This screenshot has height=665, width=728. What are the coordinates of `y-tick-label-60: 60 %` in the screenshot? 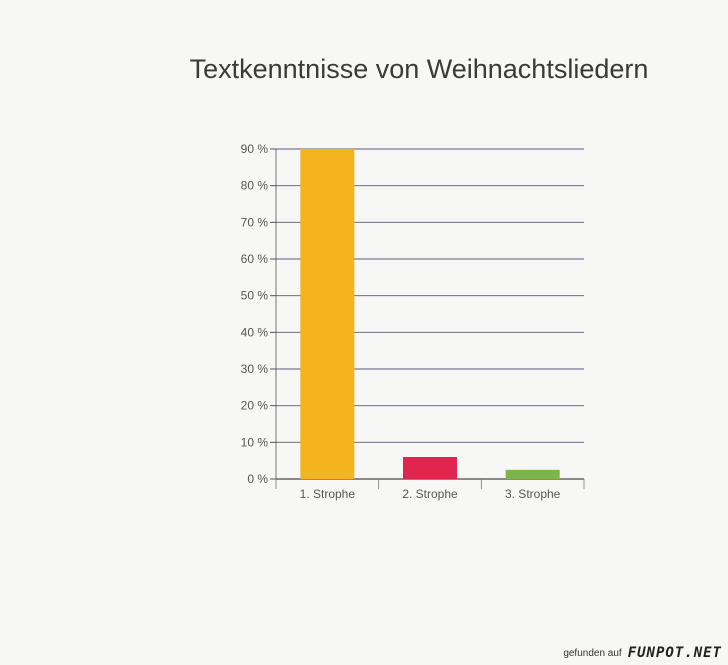 It's located at (255, 259).